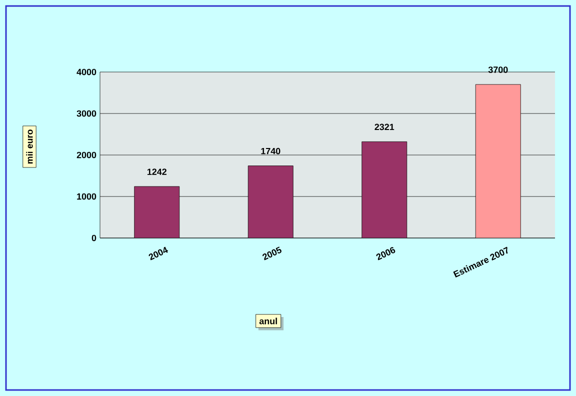 The width and height of the screenshot is (576, 396). Describe the element at coordinates (156, 171) in the screenshot. I see `data-label: 1242` at that location.